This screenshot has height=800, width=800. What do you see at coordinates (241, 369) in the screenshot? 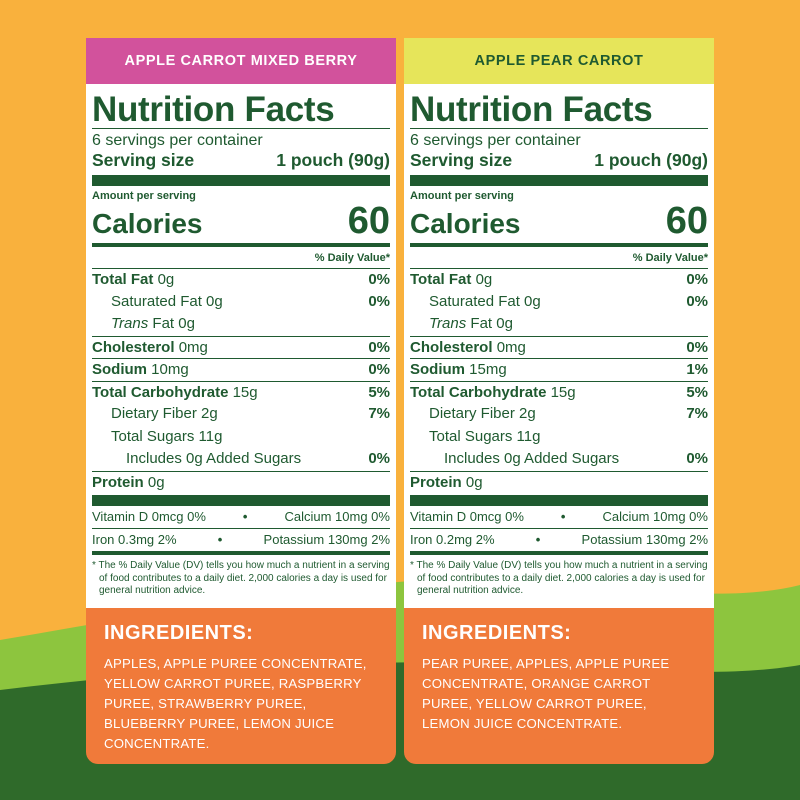
I see `nutrient-row-sodium: Sodium 10mg 0%` at bounding box center [241, 369].